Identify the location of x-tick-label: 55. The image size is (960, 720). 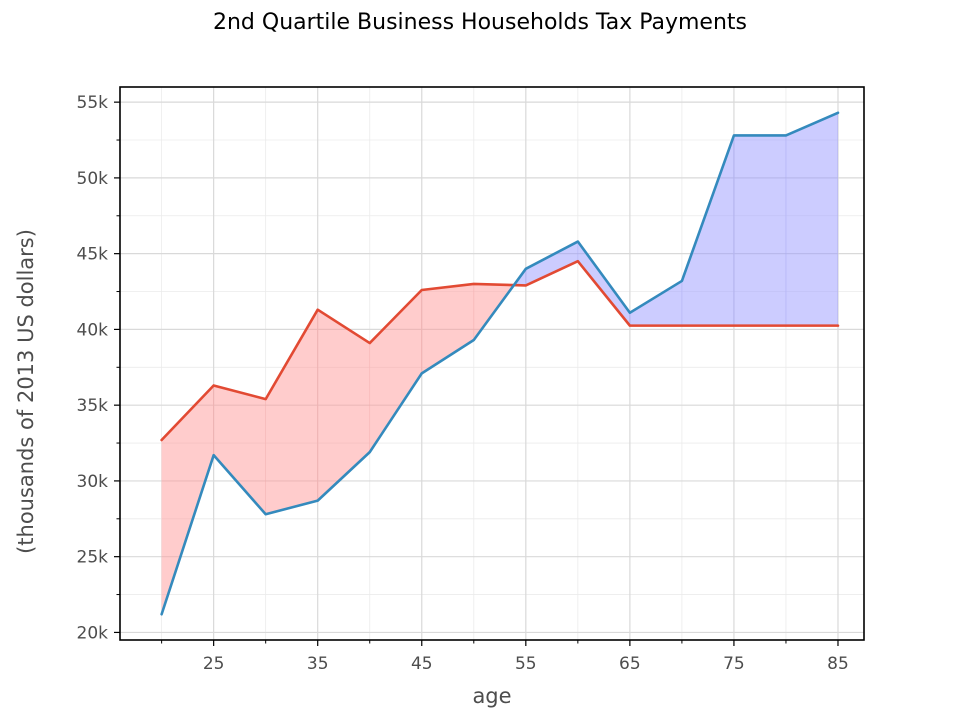
(526, 664).